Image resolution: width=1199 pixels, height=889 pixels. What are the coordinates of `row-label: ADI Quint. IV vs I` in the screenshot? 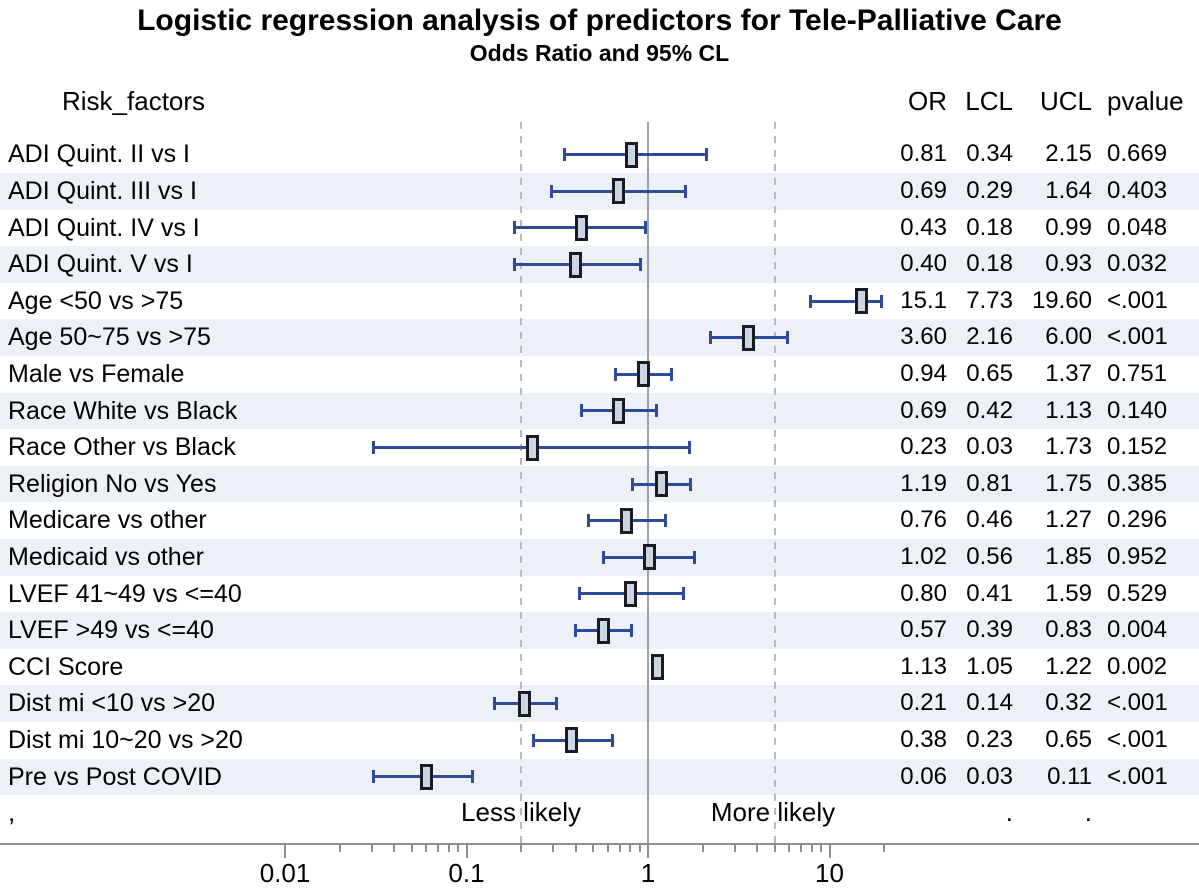 It's located at (104, 227).